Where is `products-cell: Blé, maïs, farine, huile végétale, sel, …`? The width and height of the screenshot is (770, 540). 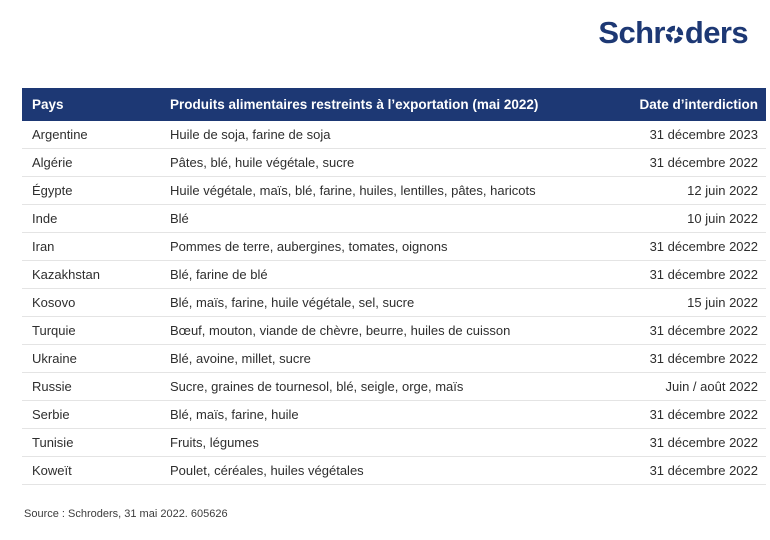 products-cell: Blé, maïs, farine, huile végétale, sel, … is located at coordinates (364, 302).